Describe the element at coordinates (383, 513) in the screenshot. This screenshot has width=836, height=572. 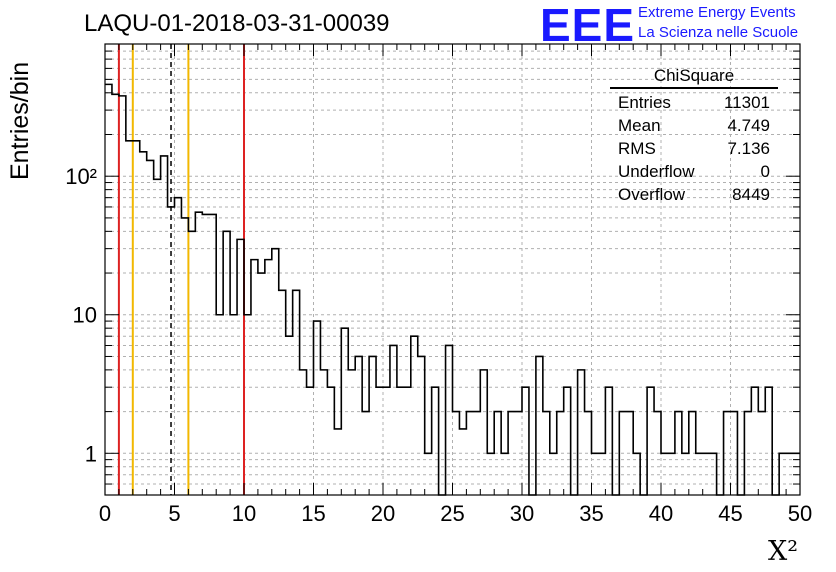
I see `x-tick-label: 20` at that location.